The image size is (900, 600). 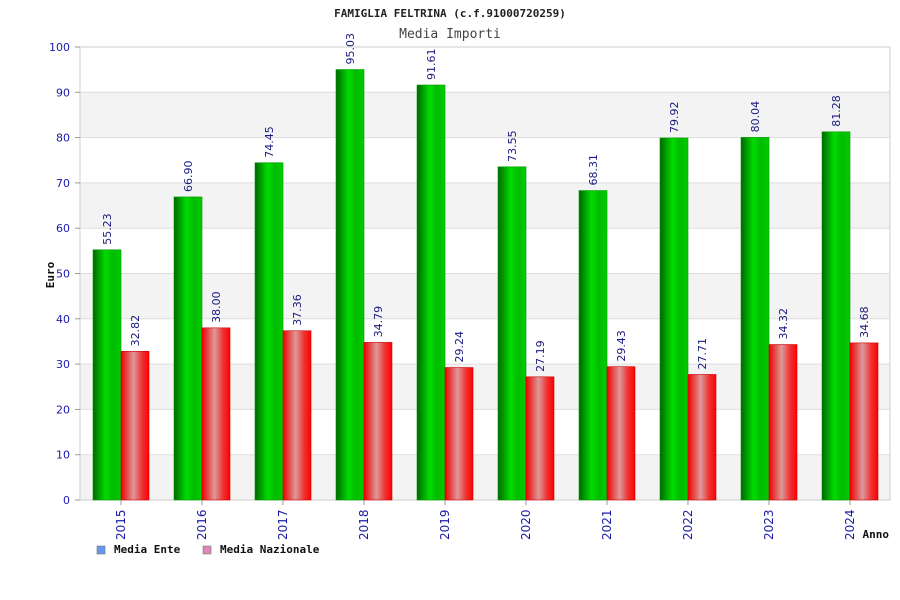 What do you see at coordinates (450, 13) in the screenshot?
I see `chart-title: FAMIGLIA FELTRINA (c.f.91000720259)` at bounding box center [450, 13].